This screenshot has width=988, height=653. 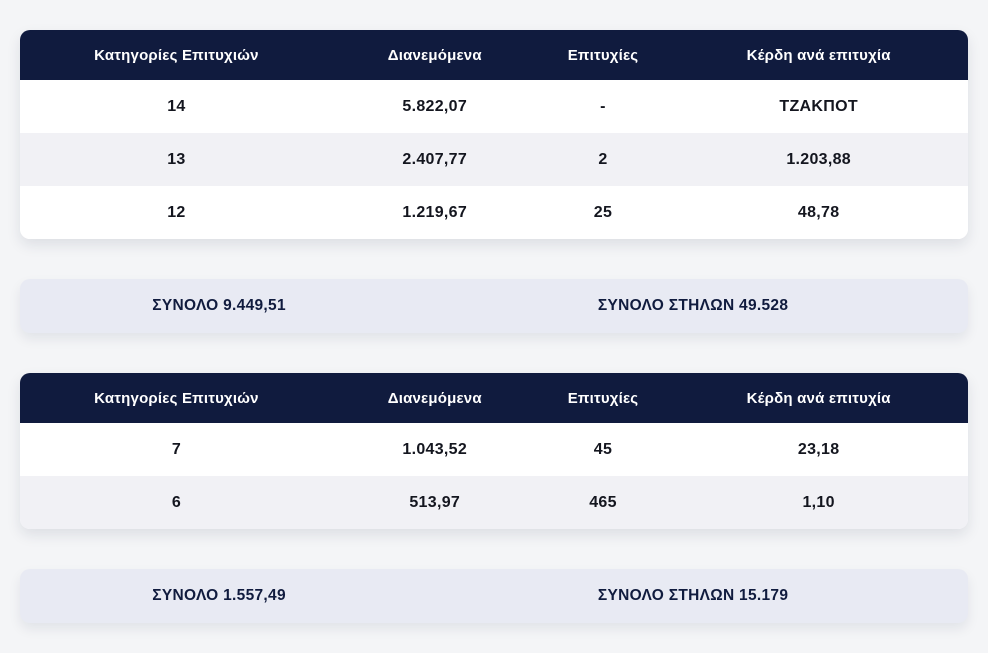 What do you see at coordinates (435, 106) in the screenshot?
I see `cell-distributed: 5.822,07` at bounding box center [435, 106].